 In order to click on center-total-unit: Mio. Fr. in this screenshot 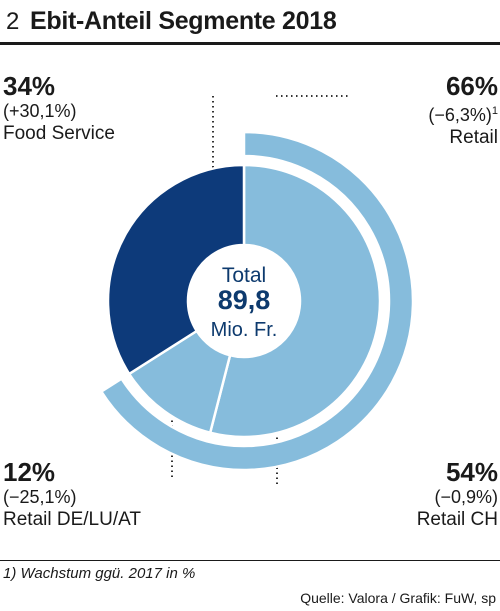, I will do `click(244, 330)`.